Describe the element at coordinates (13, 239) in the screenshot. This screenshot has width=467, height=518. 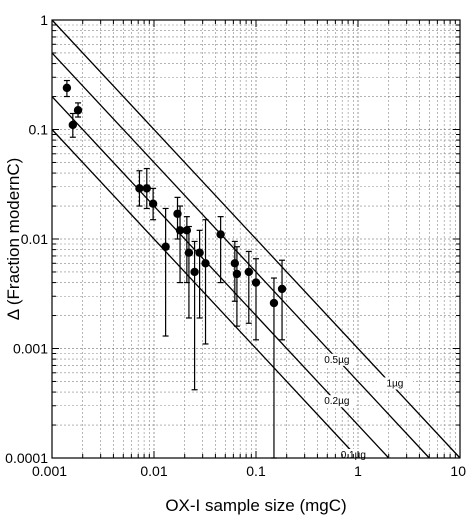
I see `y-axis-label: Δ (Fraction modernC)` at that location.